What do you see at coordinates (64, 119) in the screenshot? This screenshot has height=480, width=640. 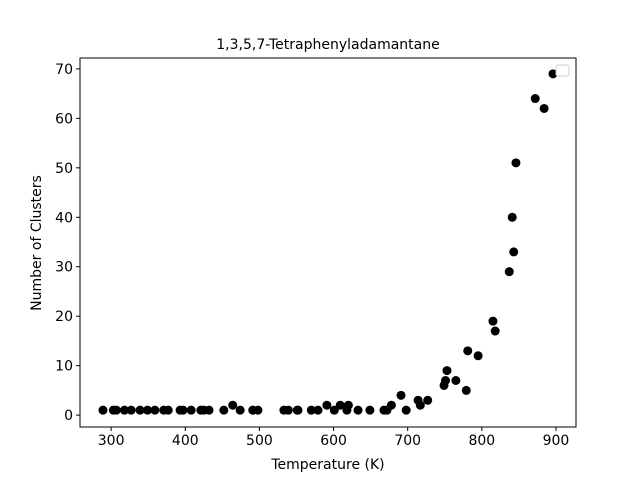 I see `y-tick-label: 60` at bounding box center [64, 119].